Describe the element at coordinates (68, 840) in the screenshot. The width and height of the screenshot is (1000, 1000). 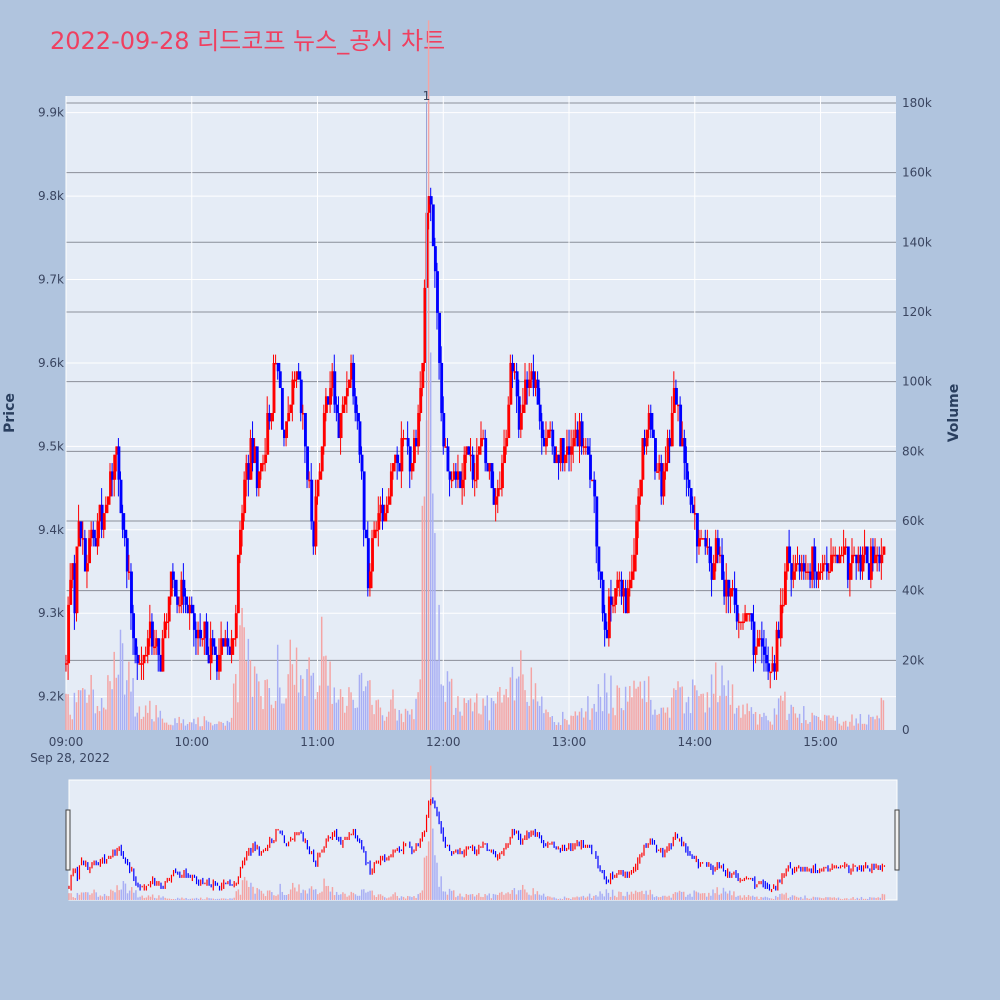
I see `range-slider-left-handle` at that location.